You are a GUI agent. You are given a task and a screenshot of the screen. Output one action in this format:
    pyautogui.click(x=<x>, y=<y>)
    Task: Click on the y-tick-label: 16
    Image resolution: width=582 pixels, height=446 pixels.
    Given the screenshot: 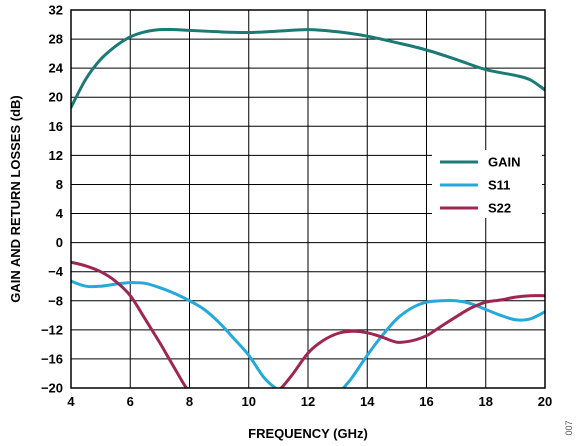 What is the action you would take?
    pyautogui.click(x=56, y=126)
    